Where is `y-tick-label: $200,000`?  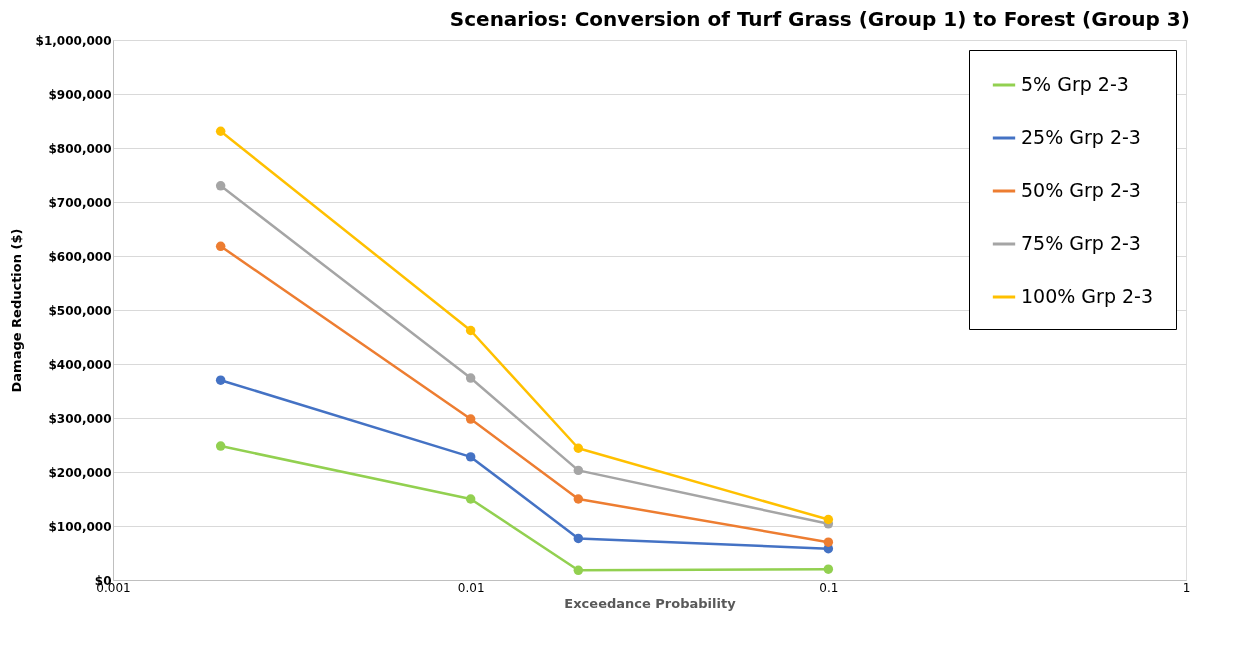 y-tick-label: $200,000 is located at coordinates (80, 472).